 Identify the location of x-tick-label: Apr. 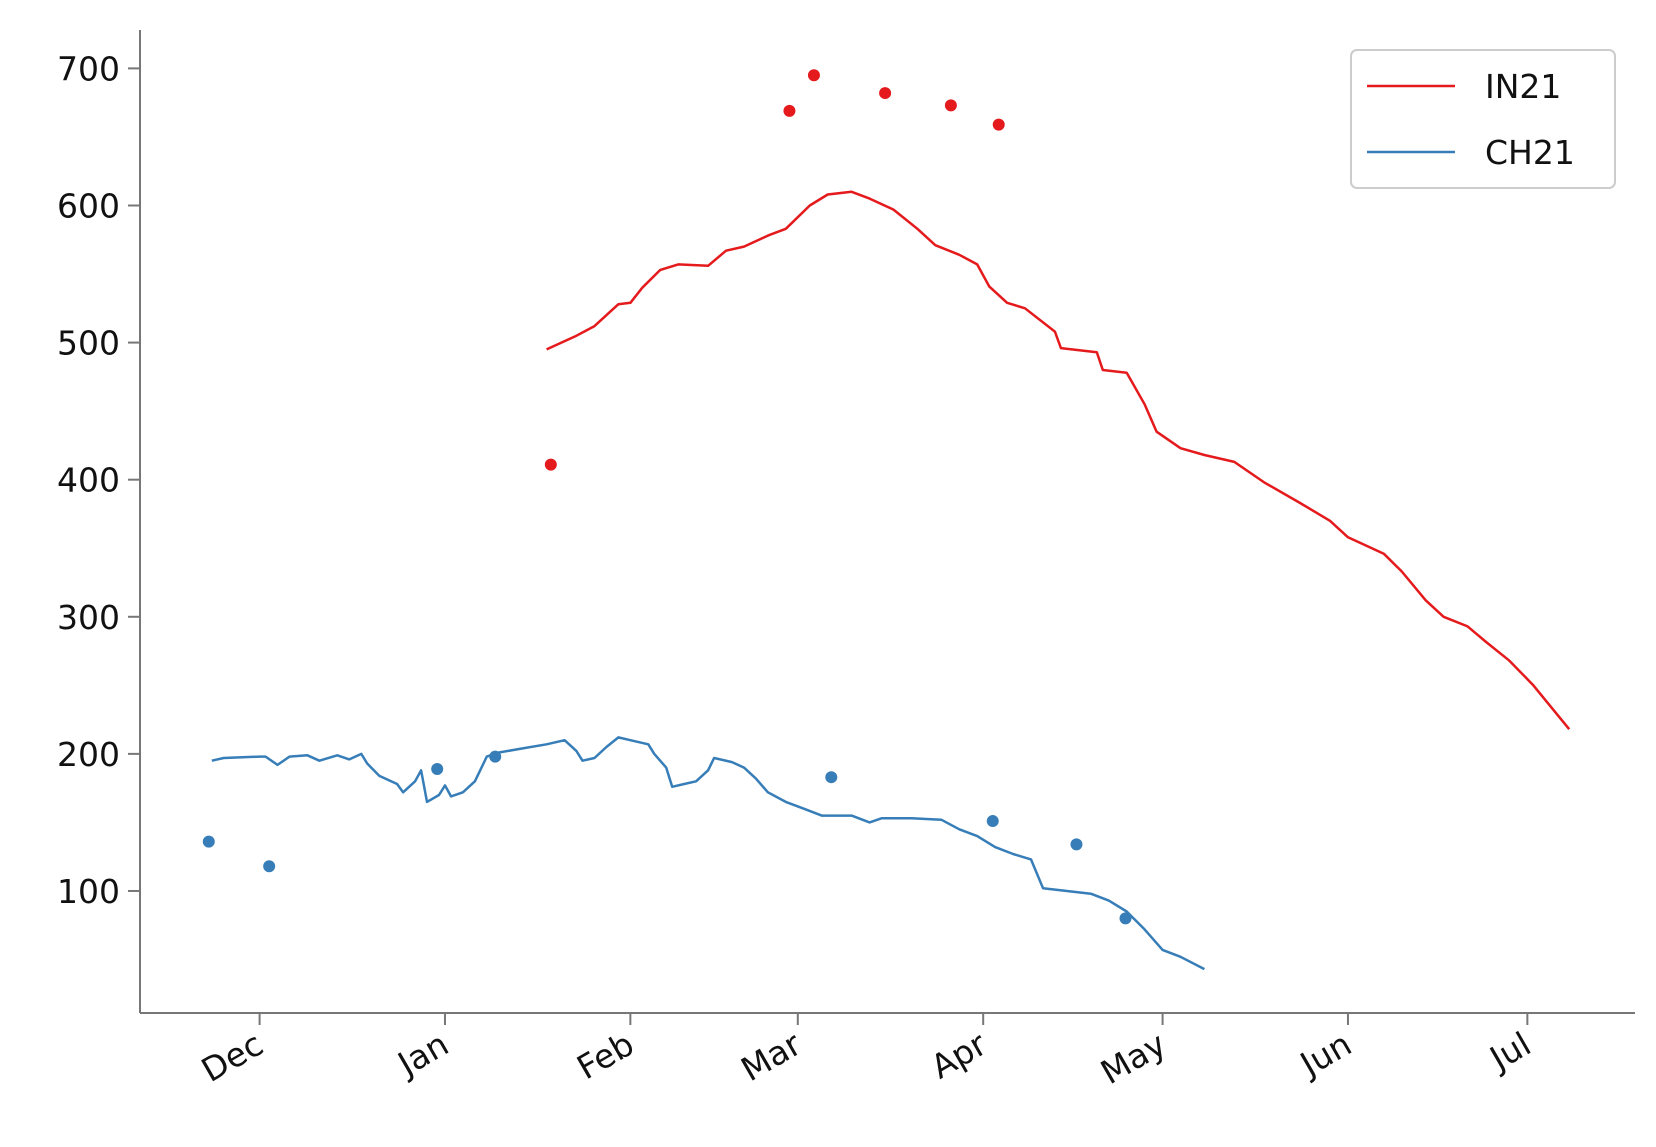
(958, 1055).